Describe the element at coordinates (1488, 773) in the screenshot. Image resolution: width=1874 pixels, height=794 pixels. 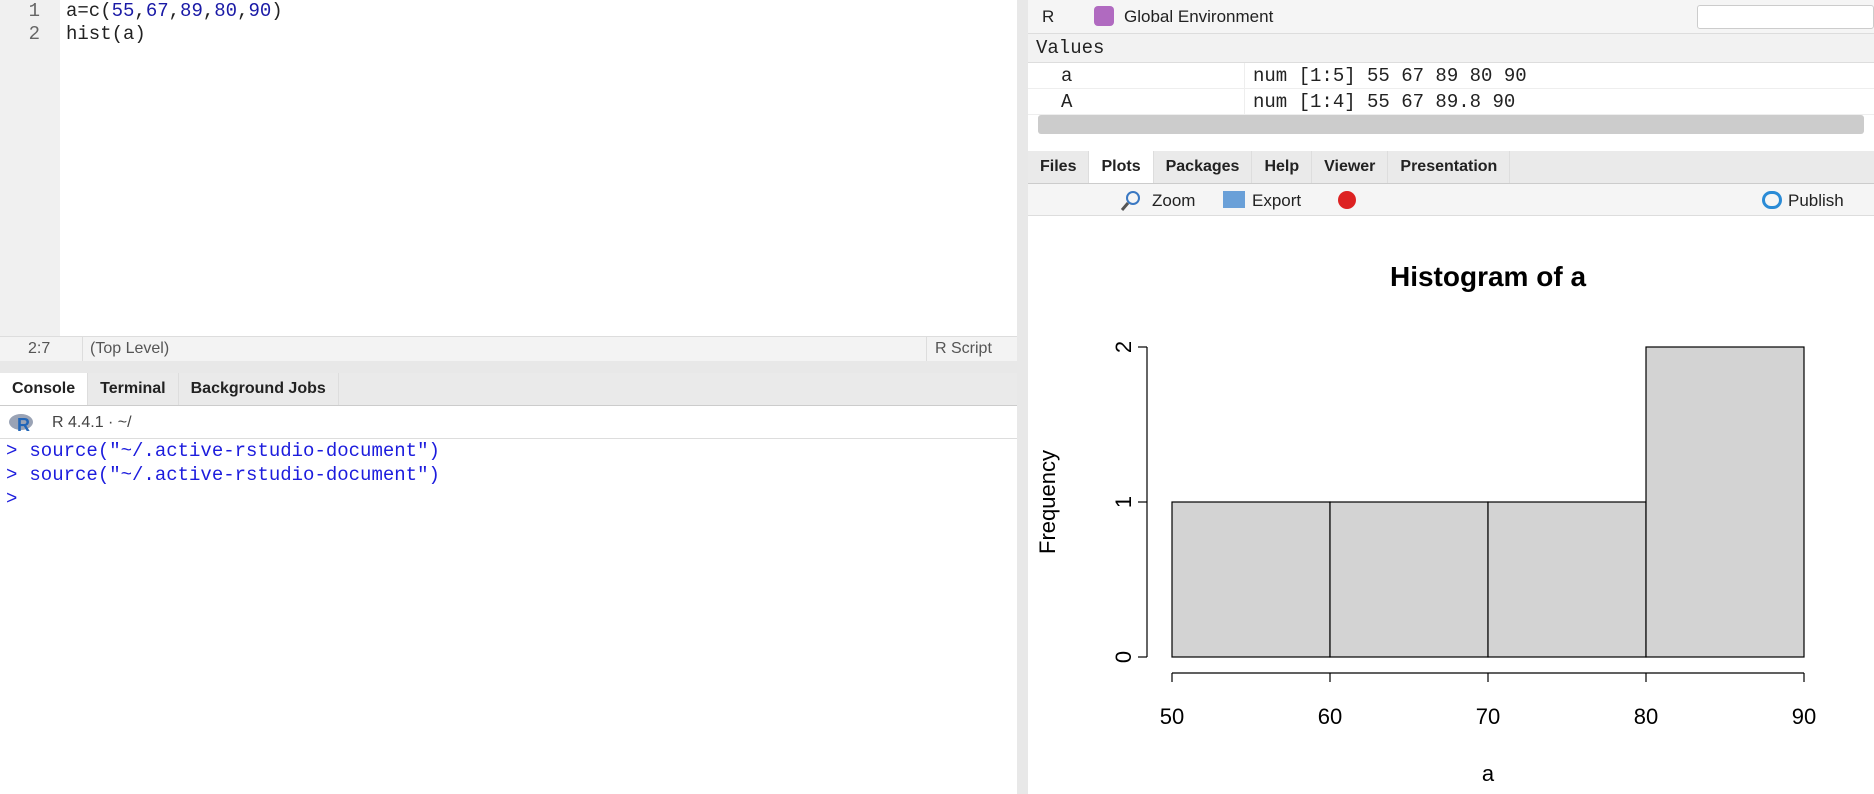
I see `x-axis-label: a` at that location.